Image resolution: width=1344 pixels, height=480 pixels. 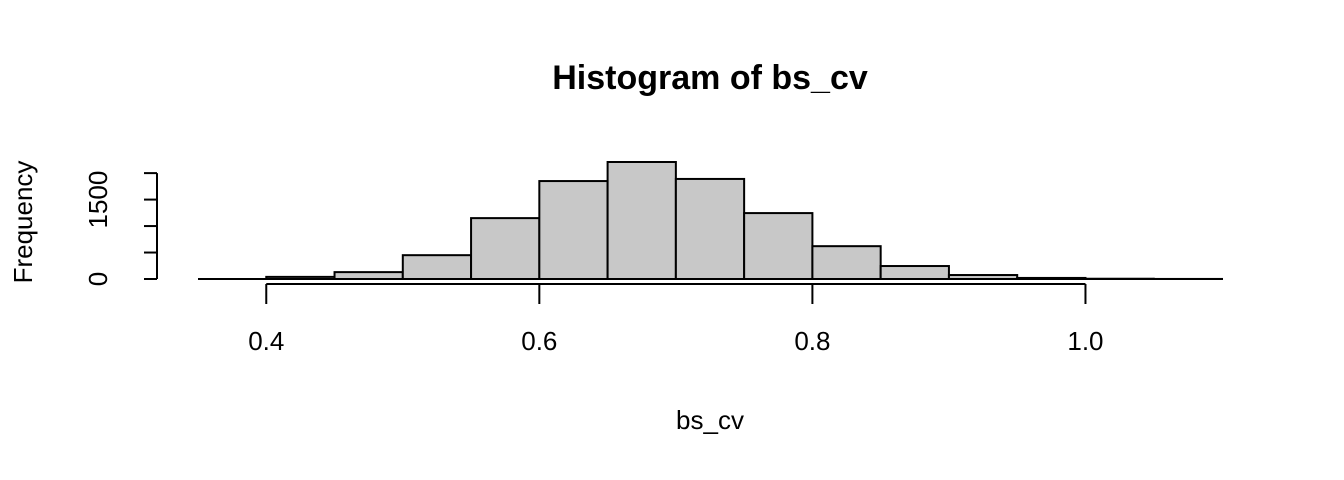 I want to click on x-tick-label: 0.8, so click(x=812, y=341).